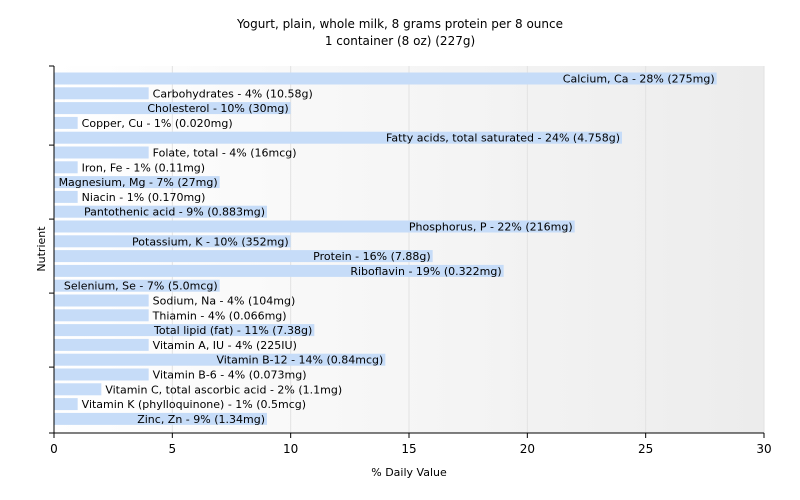 This screenshot has width=800, height=500. I want to click on bar-label: Vitamin B-12 - 14% (0.84mcg), so click(299, 360).